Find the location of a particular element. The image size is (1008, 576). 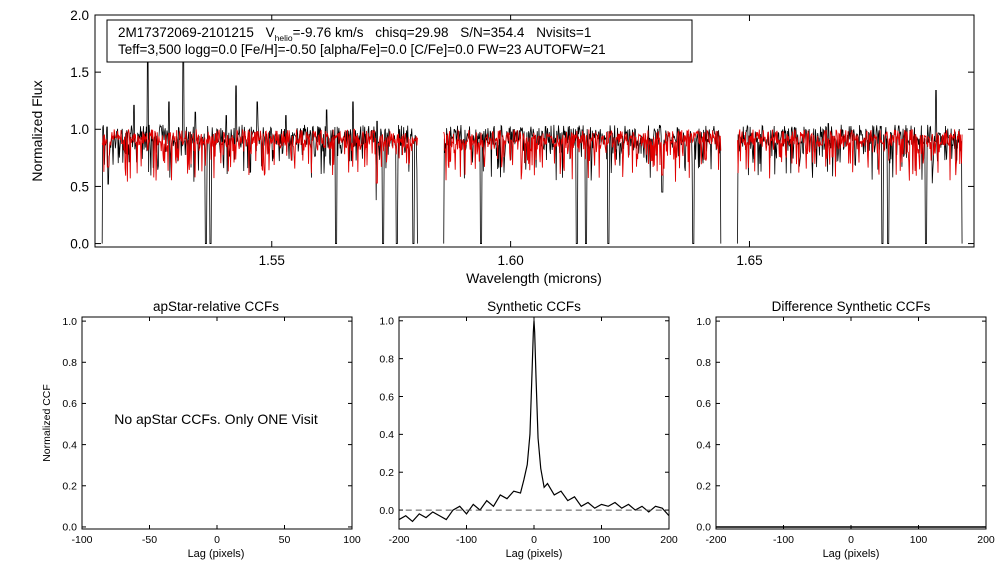

difference-ccf-y-tick-label: 0.0 is located at coordinates (703, 528).